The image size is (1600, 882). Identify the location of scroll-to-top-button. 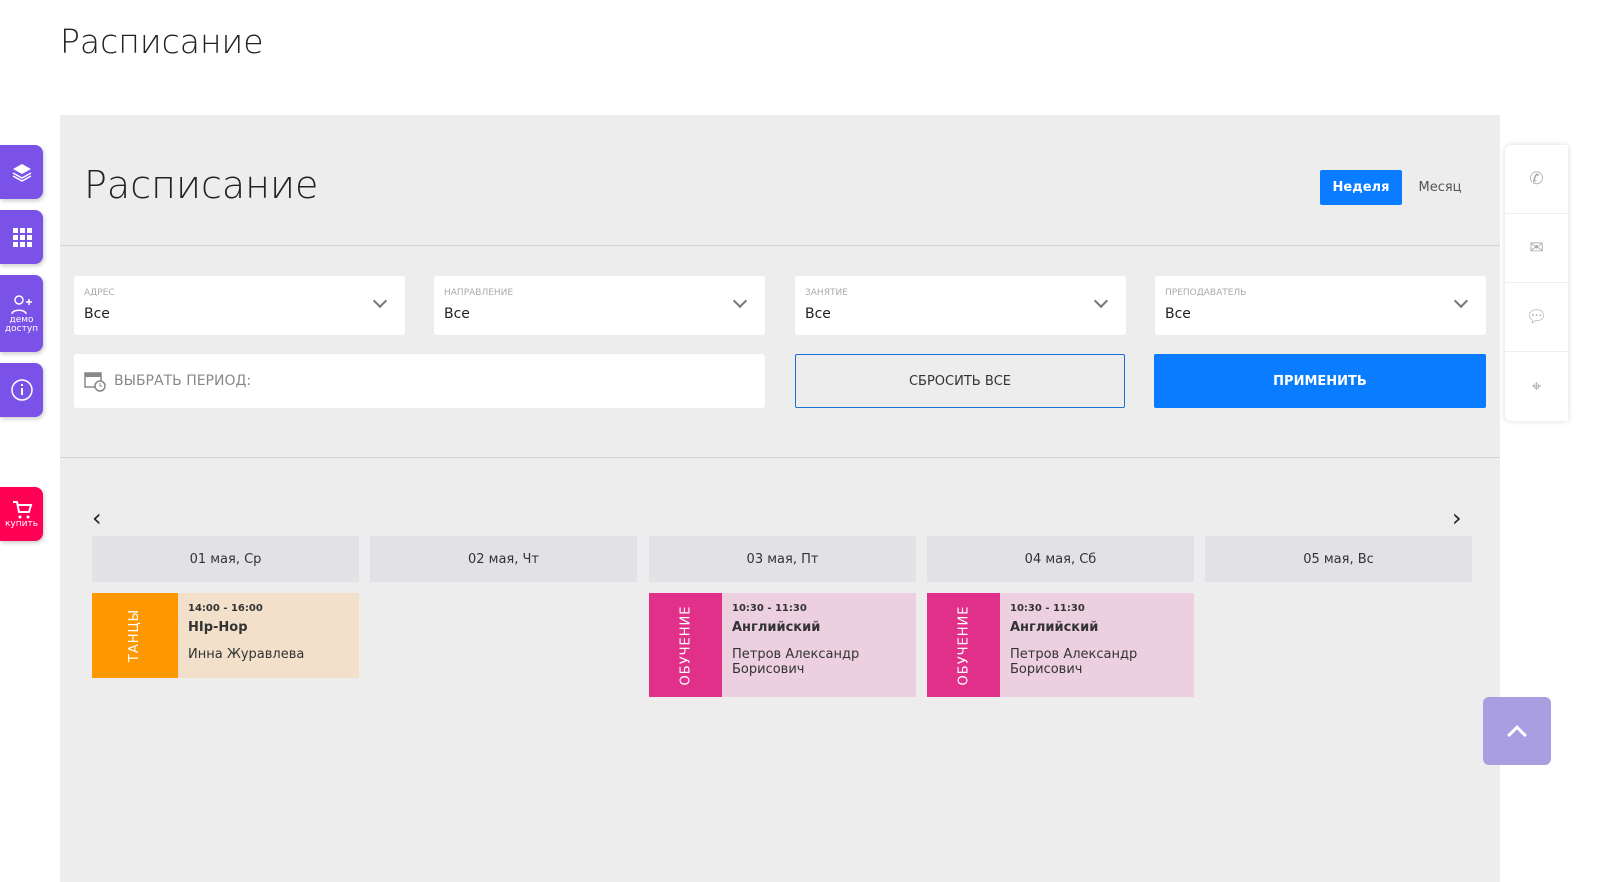
(1517, 731).